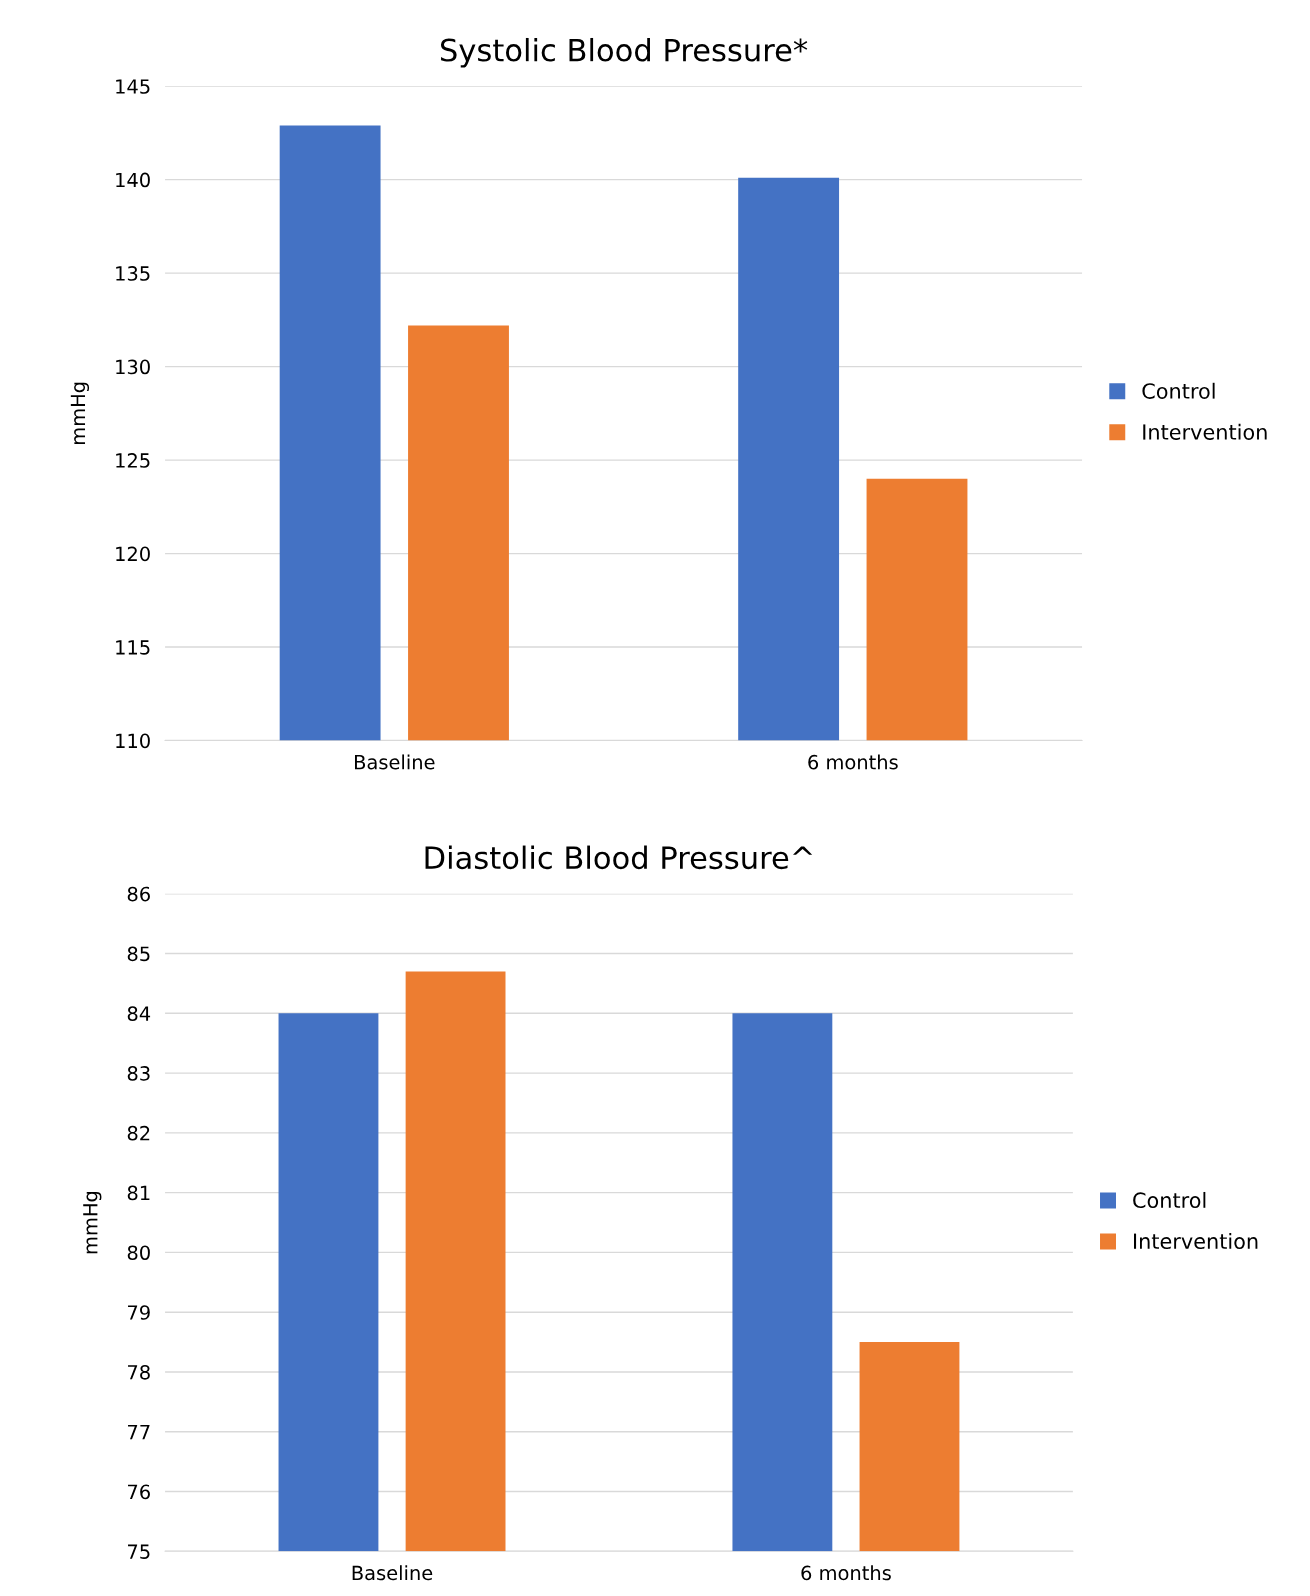 This screenshot has width=1310, height=1596. I want to click on chart-title: Diastolic Blood Pressure^, so click(619, 857).